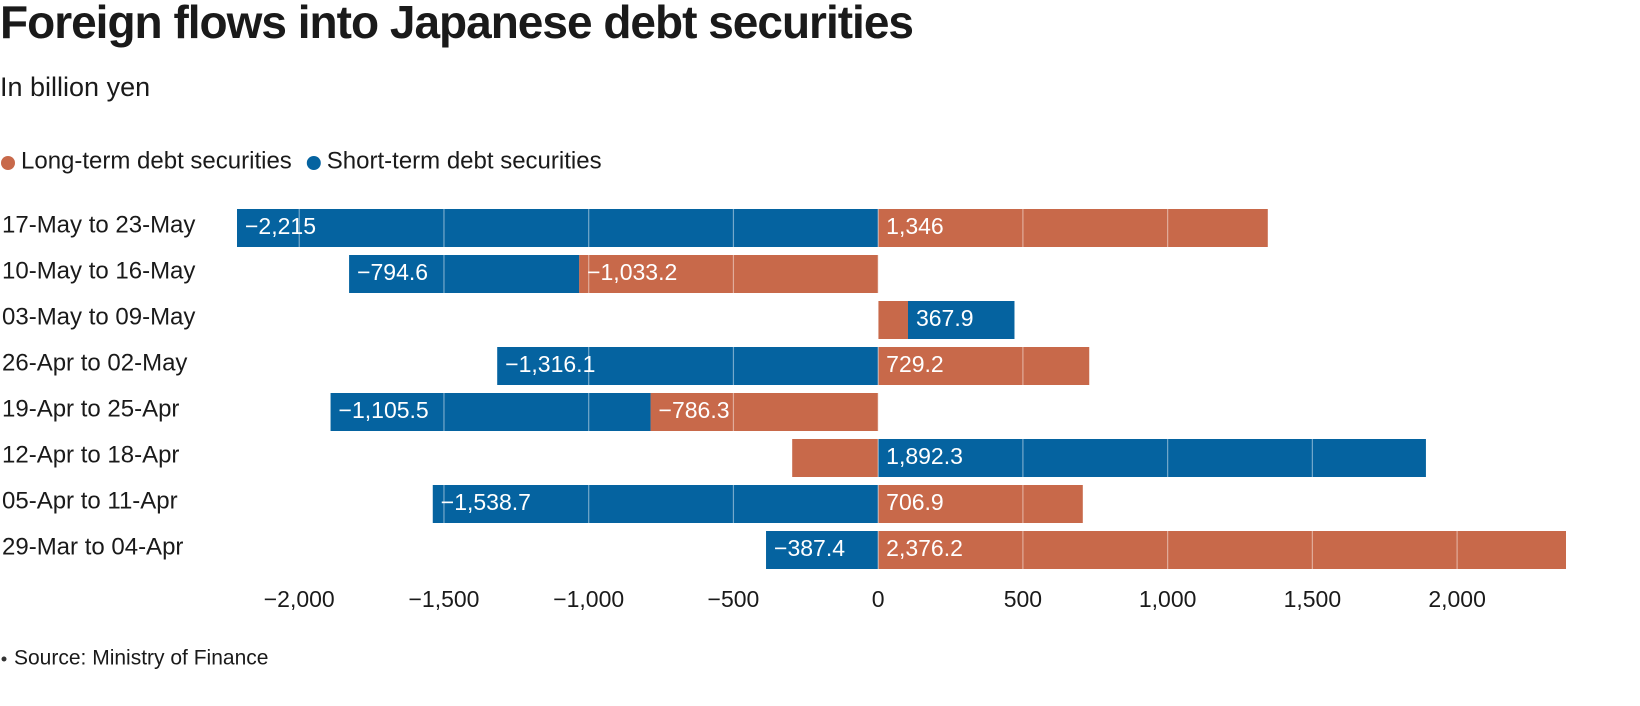 The image size is (1640, 706). What do you see at coordinates (384, 410) in the screenshot?
I see `value-label: −1,105.5` at bounding box center [384, 410].